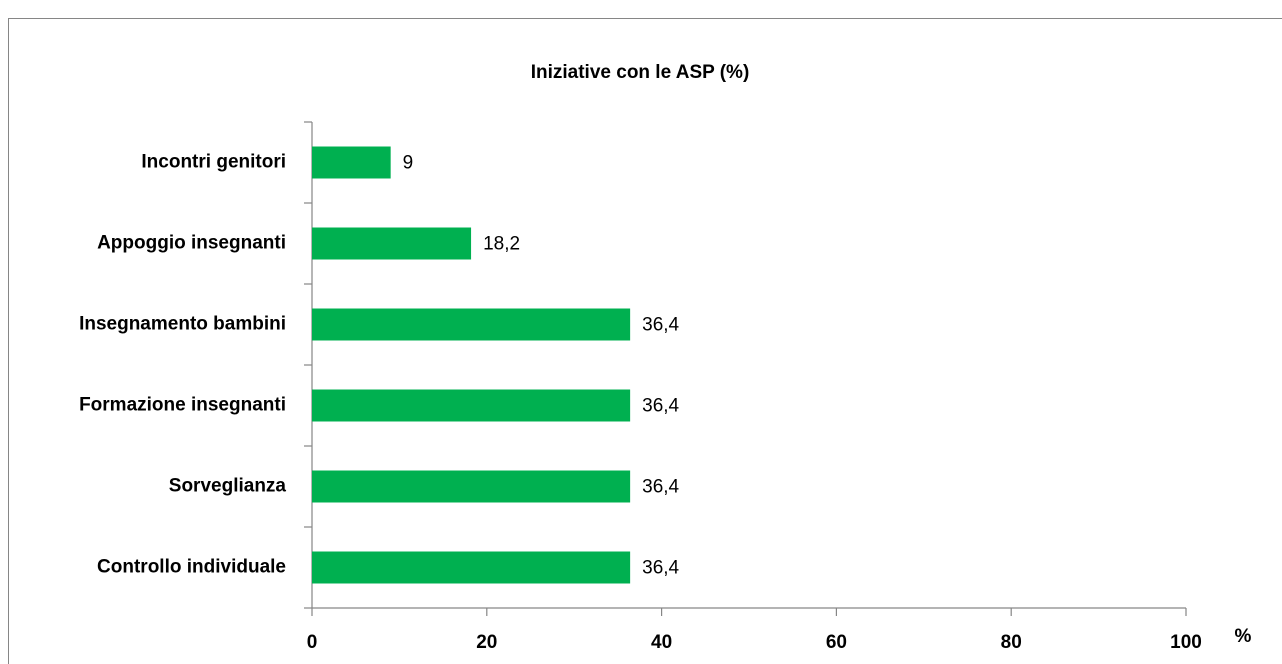  I want to click on y-tick-label: Formazione insegnanti, so click(182, 405).